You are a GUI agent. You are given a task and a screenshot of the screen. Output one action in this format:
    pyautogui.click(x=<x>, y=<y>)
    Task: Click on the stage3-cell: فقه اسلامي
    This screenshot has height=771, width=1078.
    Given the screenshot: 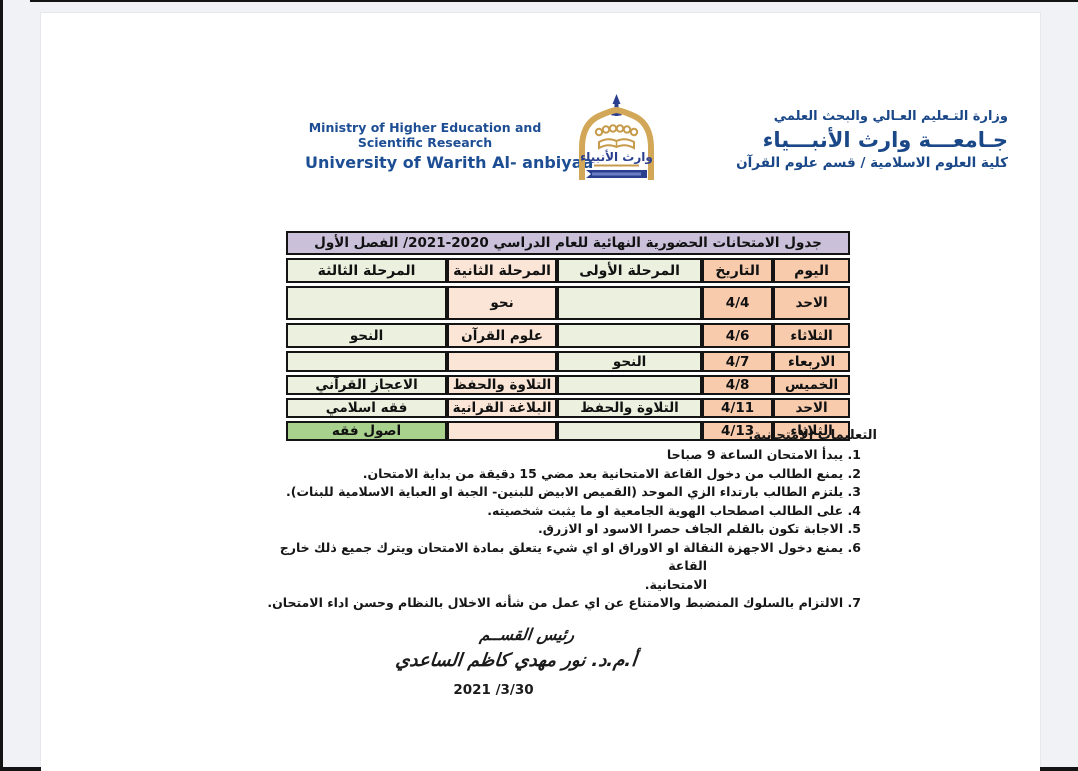 What is the action you would take?
    pyautogui.click(x=367, y=408)
    